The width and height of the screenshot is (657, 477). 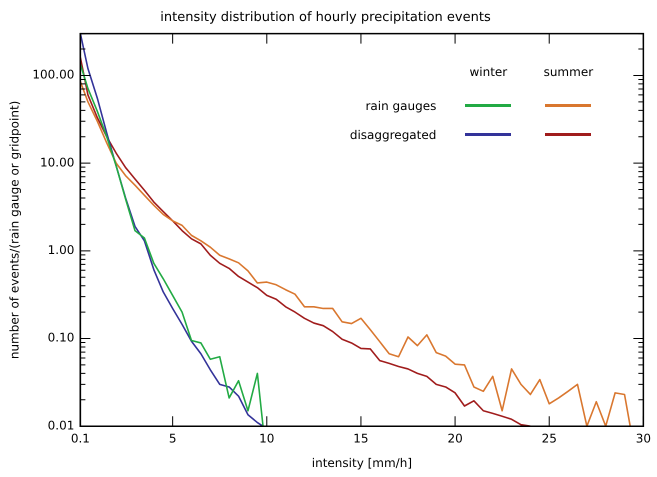 I want to click on annotation: disaggregated, so click(x=393, y=135).